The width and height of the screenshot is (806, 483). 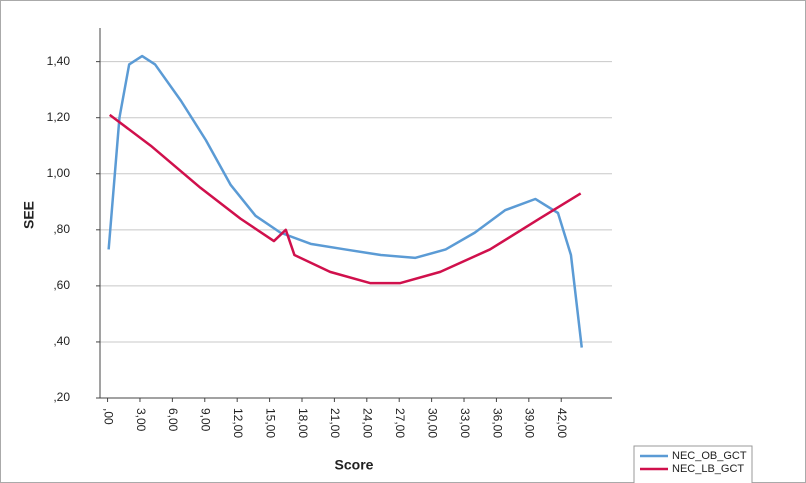 I want to click on legend-box, so click(x=693, y=464).